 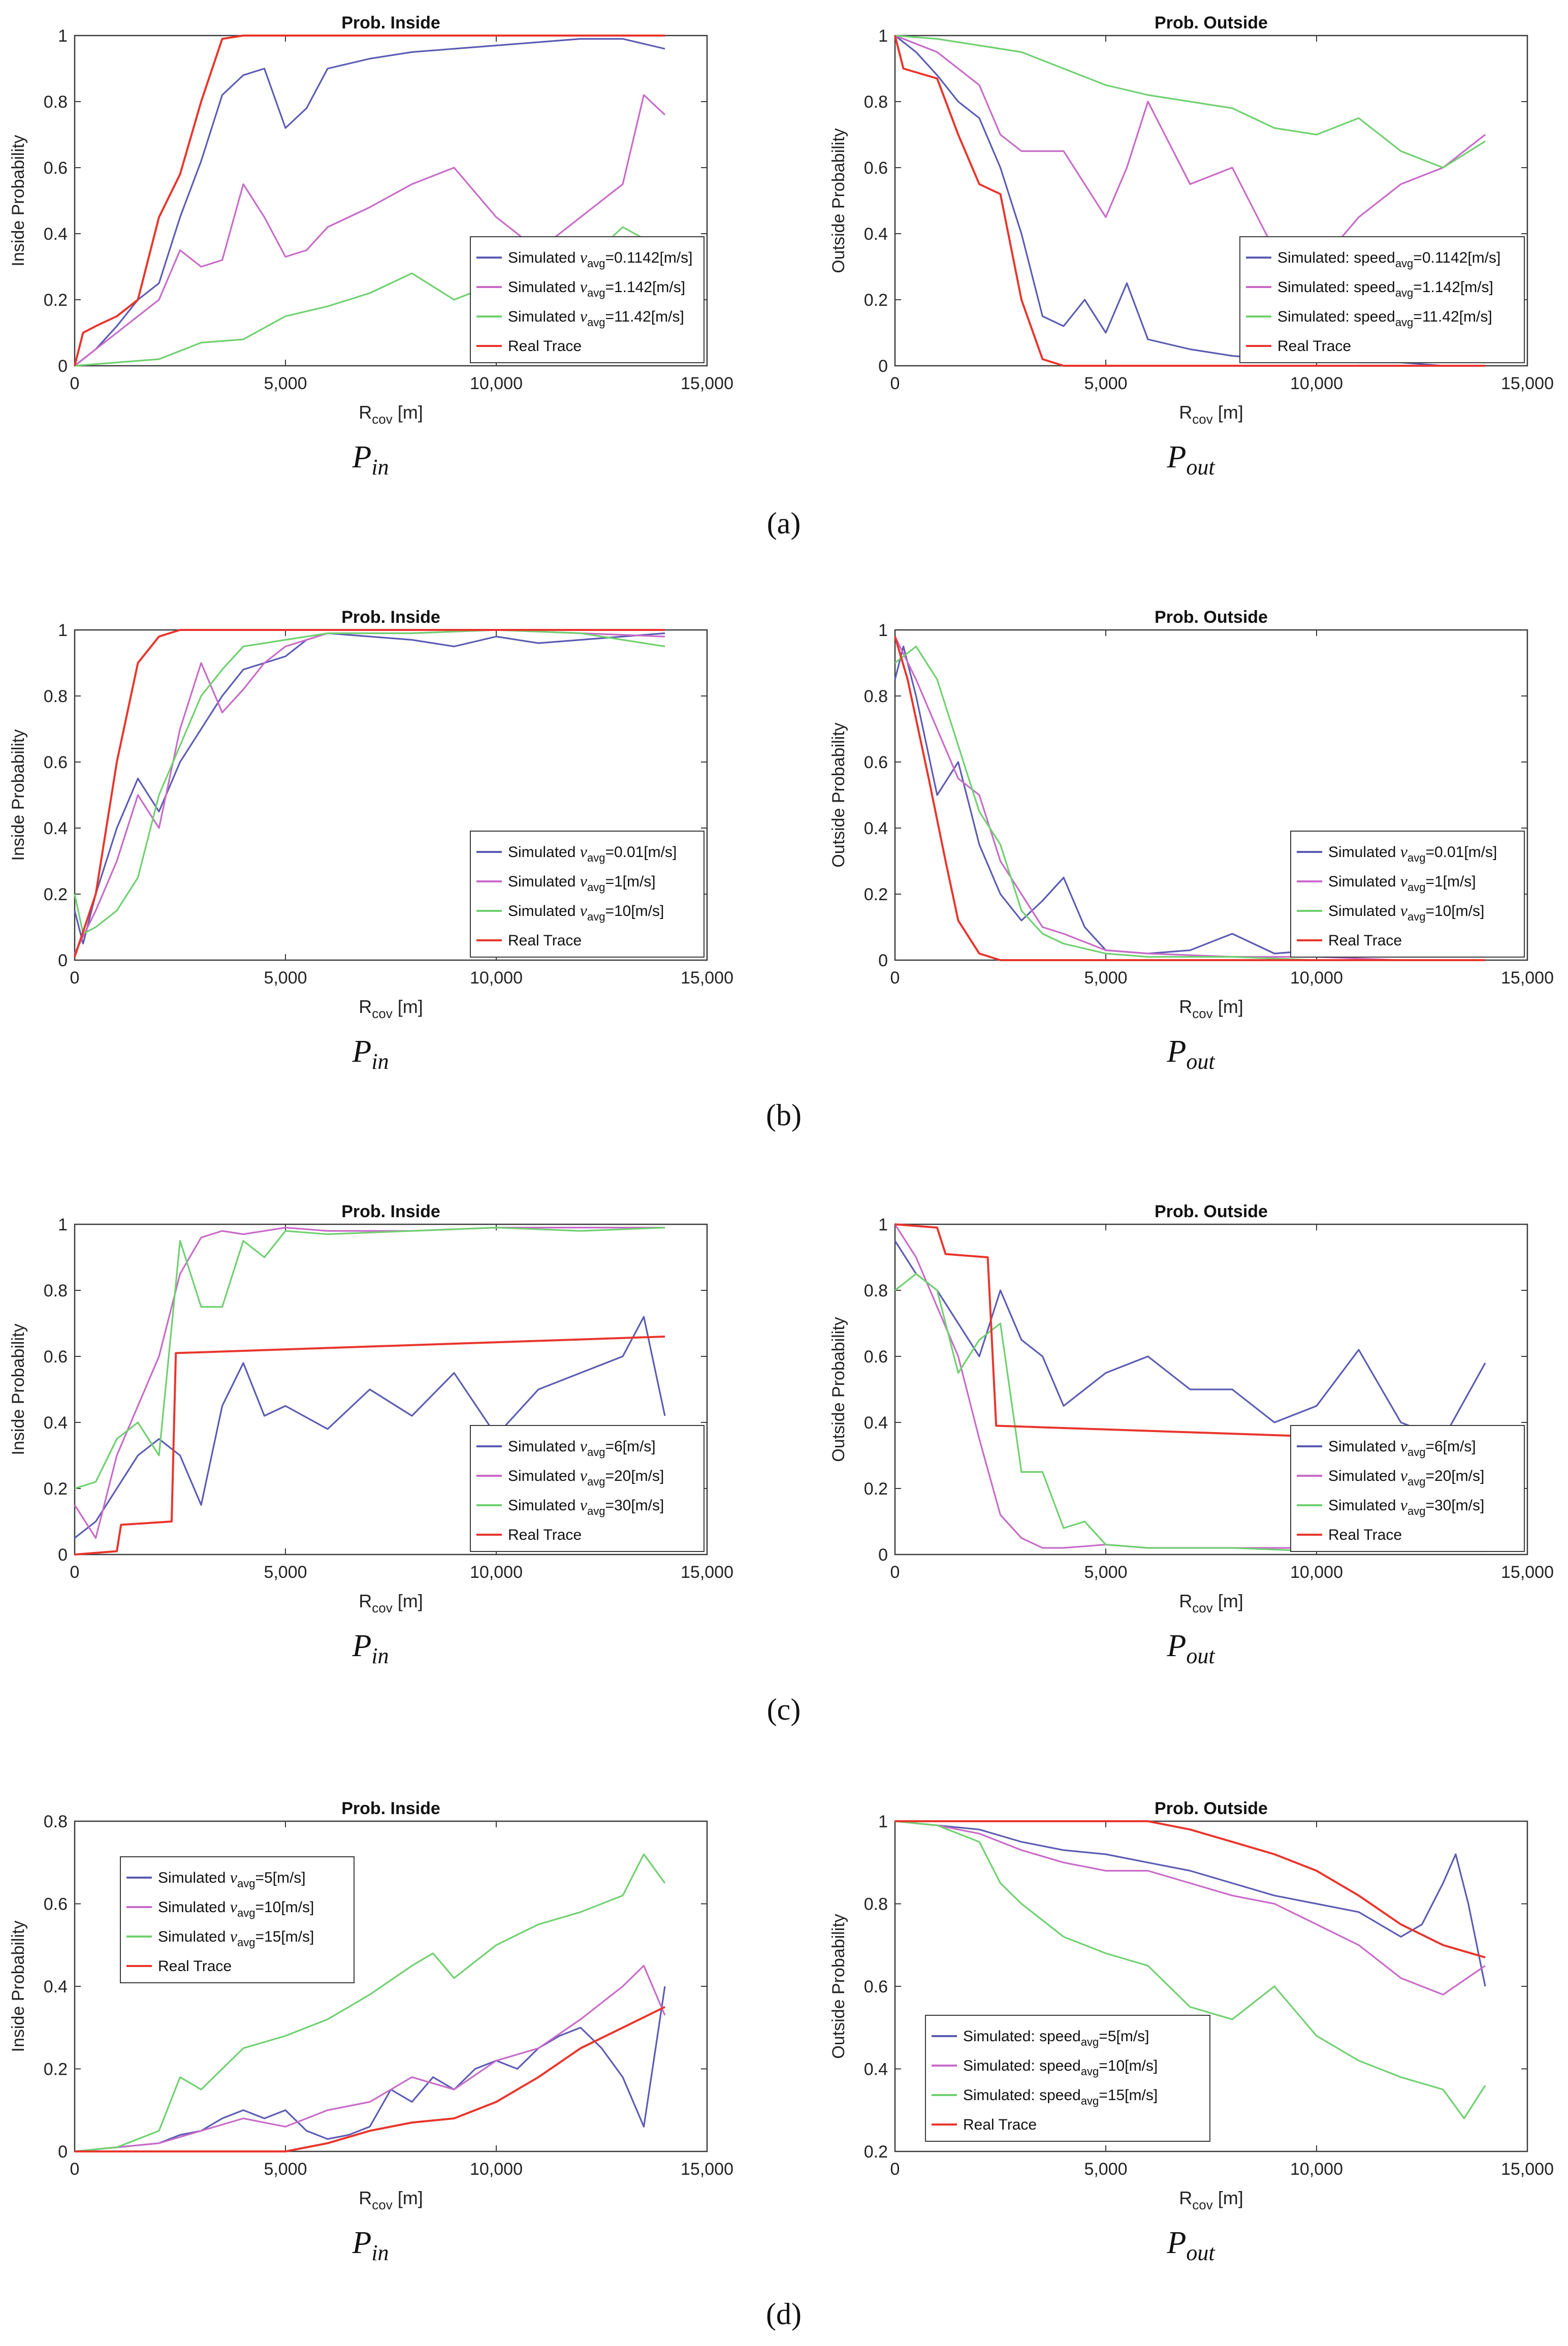 I want to click on legend-entry: Simulated νavg=20[m/s], so click(x=1406, y=1477).